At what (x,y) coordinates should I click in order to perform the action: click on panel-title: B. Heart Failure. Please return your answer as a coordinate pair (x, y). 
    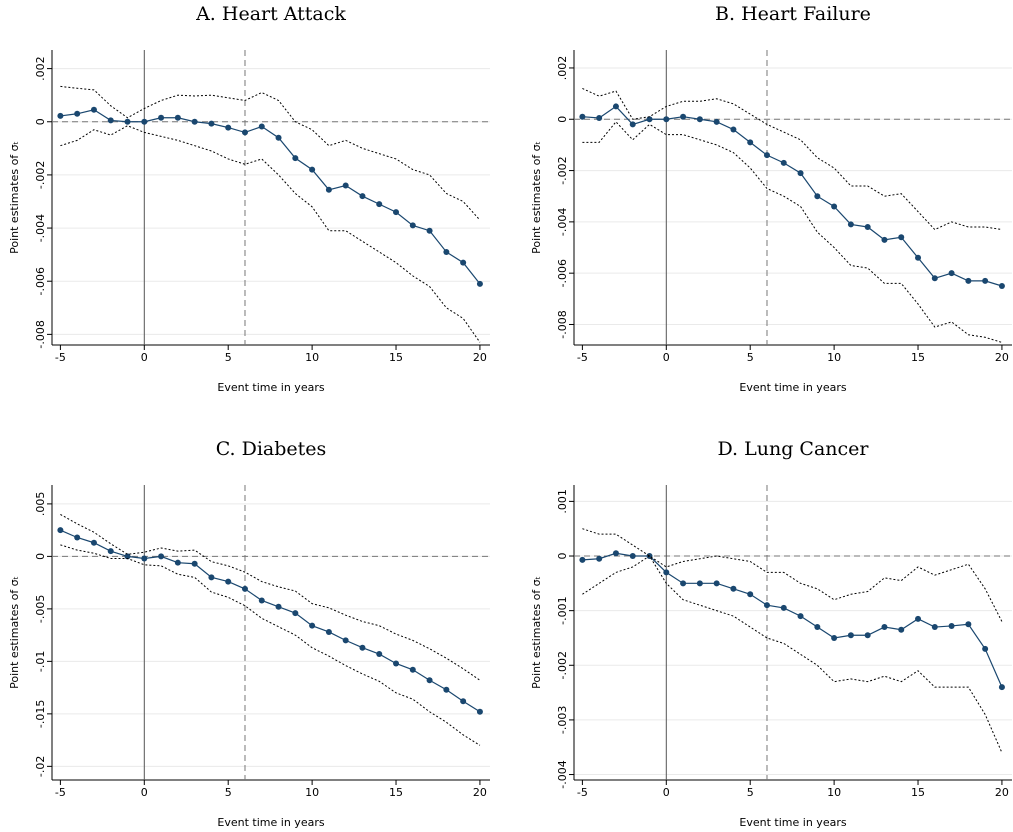
    Looking at the image, I should click on (793, 14).